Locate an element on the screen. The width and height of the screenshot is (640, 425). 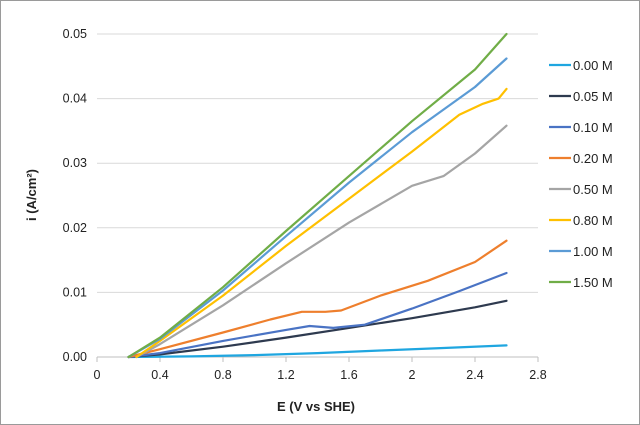
series-line-0-00-m is located at coordinates (317, 351).